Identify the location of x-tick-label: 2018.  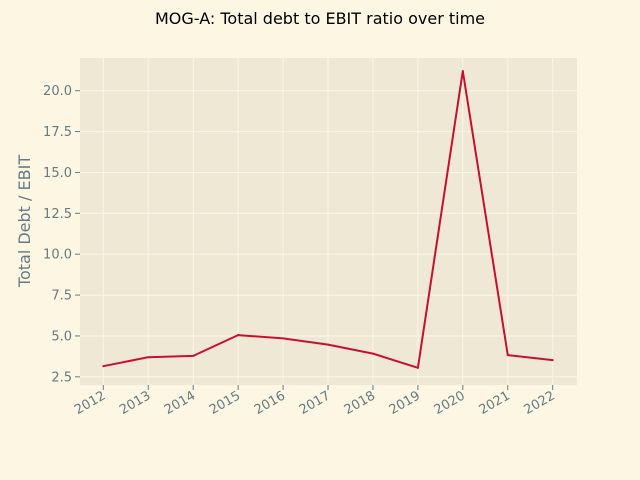
(360, 403).